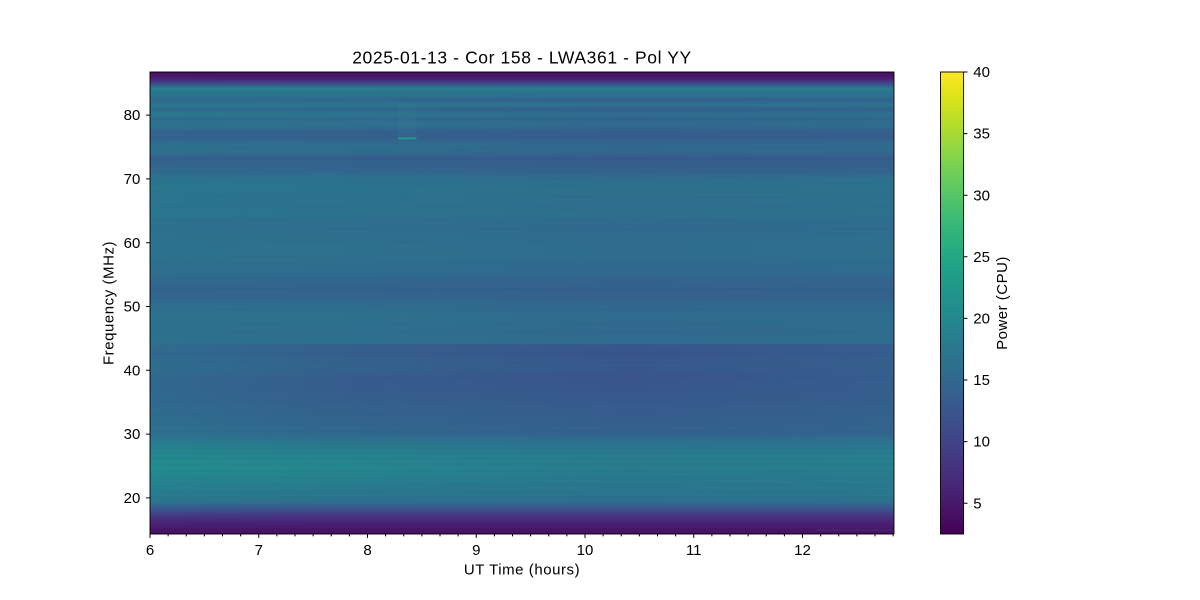 The width and height of the screenshot is (1200, 600). I want to click on svg-text:2025-01-13 - Cor 158 - LWA361: 2025-01-13 - Cor 158 - LWA361 - Pol YY, so click(522, 58).